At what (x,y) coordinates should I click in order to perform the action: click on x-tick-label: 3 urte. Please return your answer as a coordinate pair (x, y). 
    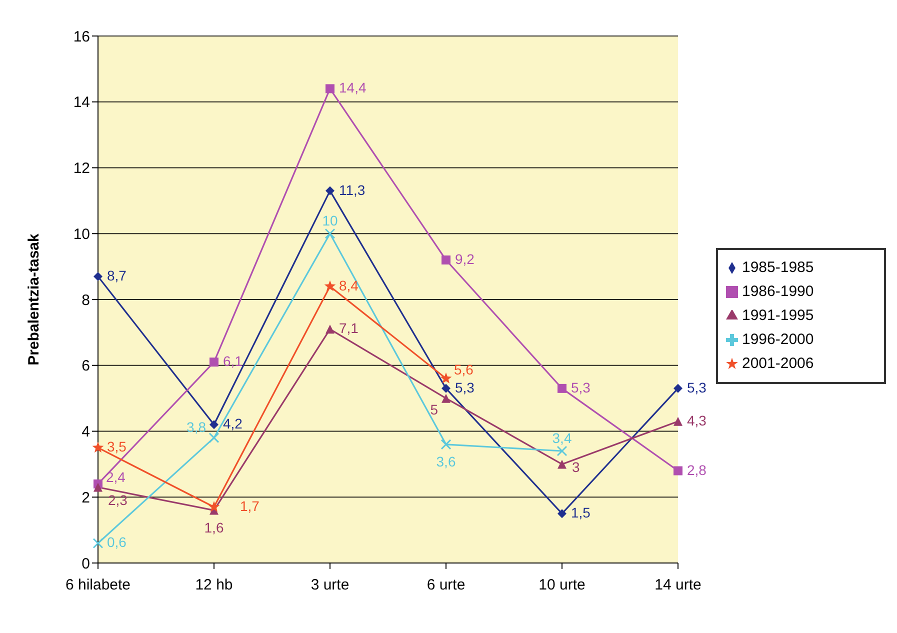
    Looking at the image, I should click on (330, 585).